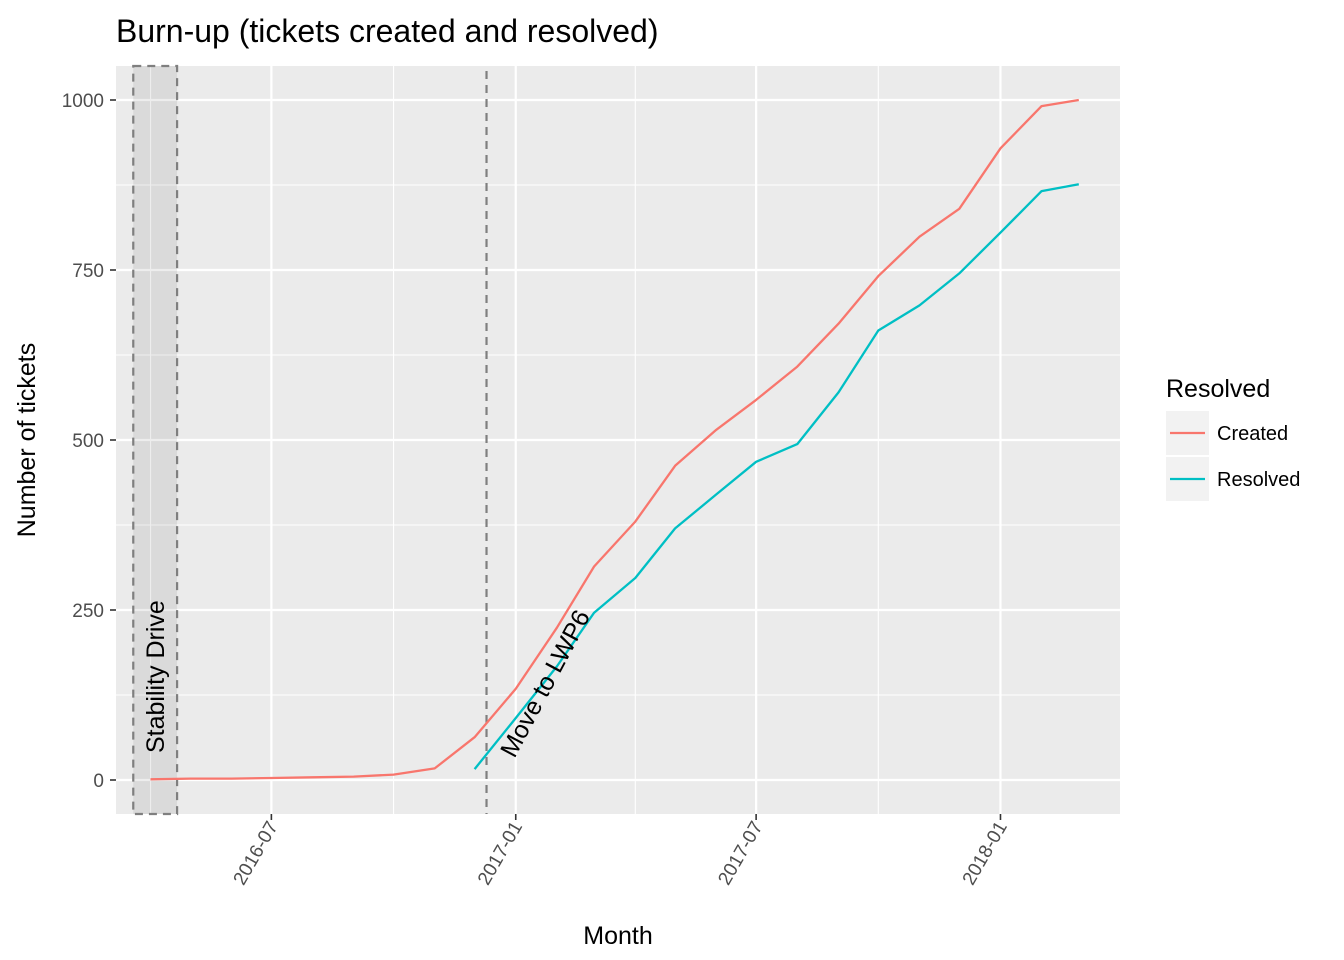 The width and height of the screenshot is (1344, 960). What do you see at coordinates (27, 440) in the screenshot?
I see `y-axis-title: Number of tickets` at bounding box center [27, 440].